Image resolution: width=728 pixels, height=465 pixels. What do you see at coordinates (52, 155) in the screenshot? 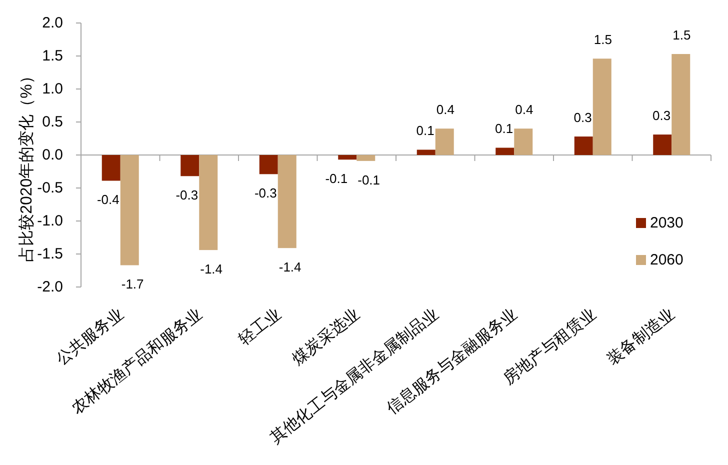
I see `y-tick-label: 0.0` at bounding box center [52, 155].